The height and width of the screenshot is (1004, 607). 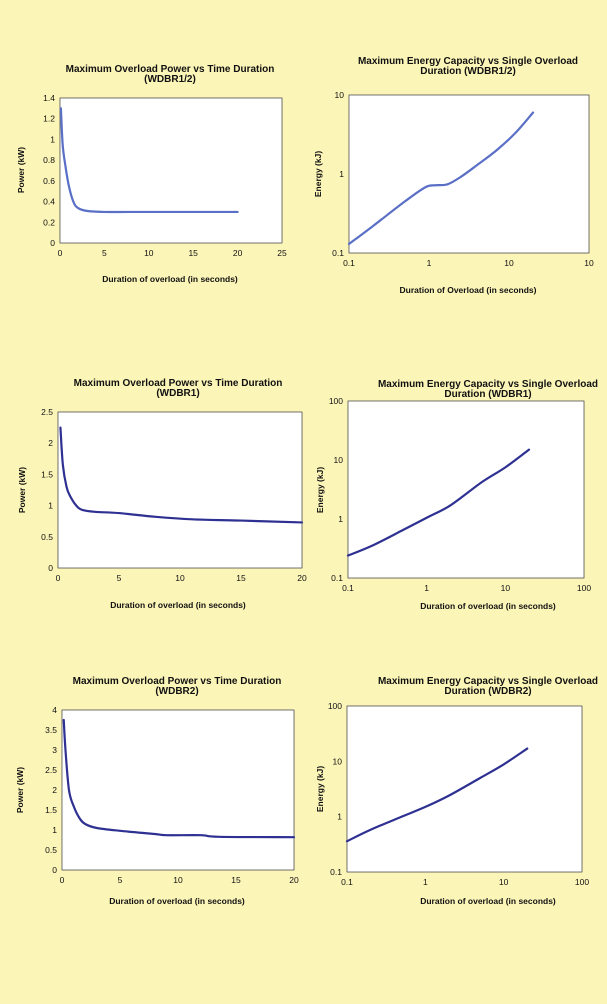 What do you see at coordinates (282, 253) in the screenshot?
I see `x-tick-label: 25` at bounding box center [282, 253].